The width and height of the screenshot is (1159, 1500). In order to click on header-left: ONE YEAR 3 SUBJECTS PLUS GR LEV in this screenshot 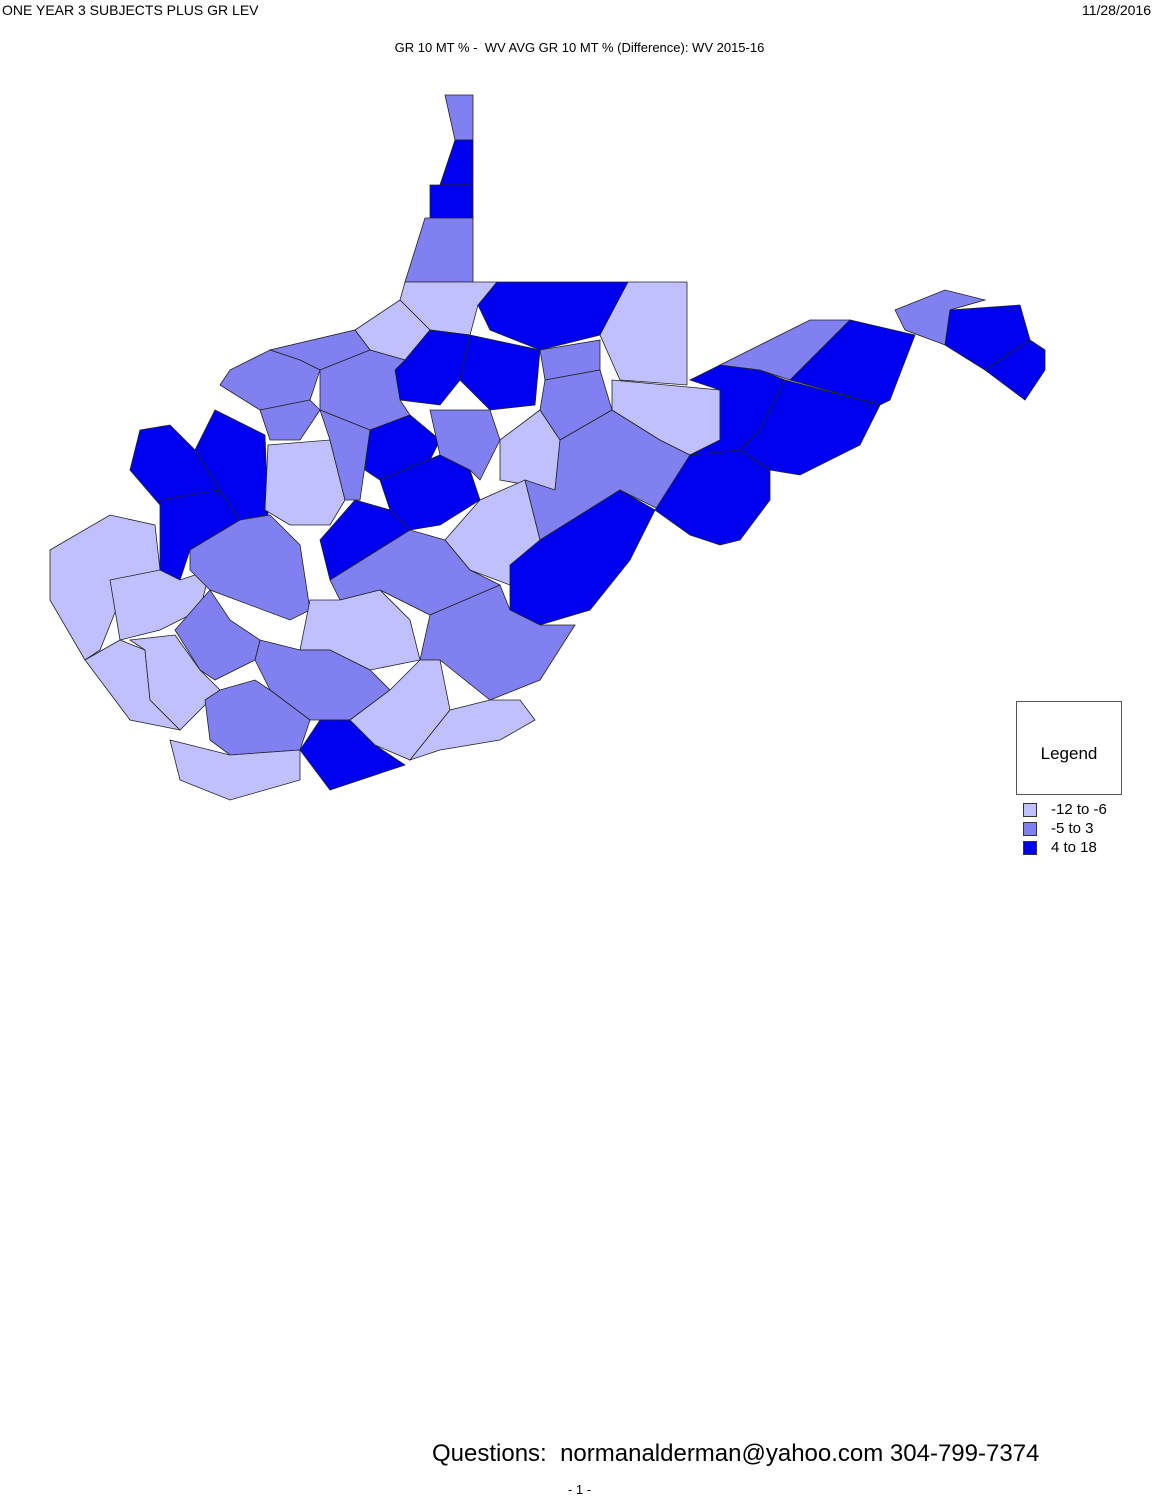, I will do `click(130, 10)`.